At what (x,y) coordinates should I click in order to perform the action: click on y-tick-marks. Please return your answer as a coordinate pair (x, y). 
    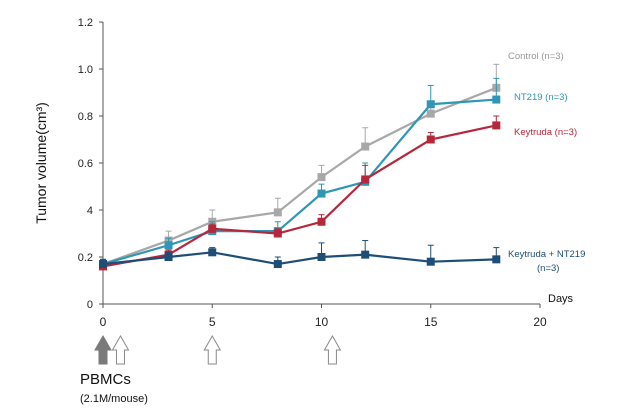
    Looking at the image, I should click on (101, 163).